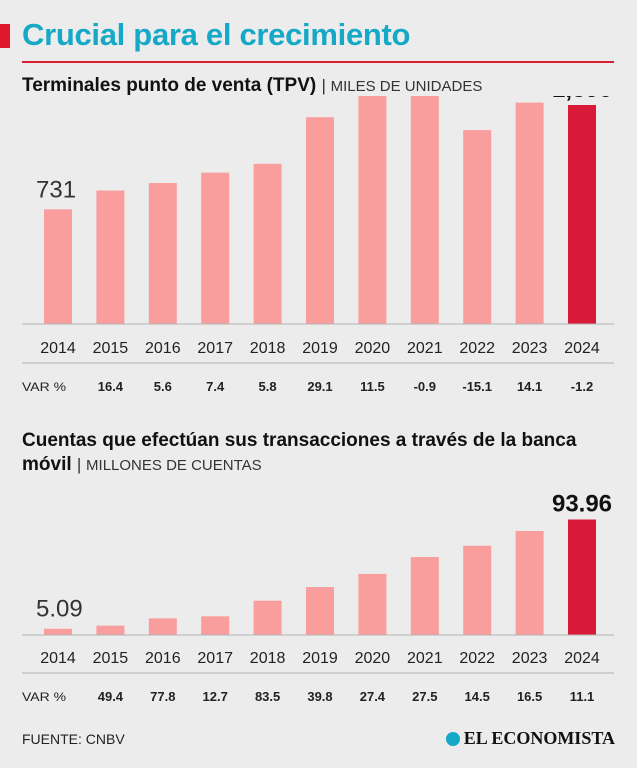  Describe the element at coordinates (372, 386) in the screenshot. I see `var-value: 11.5` at that location.